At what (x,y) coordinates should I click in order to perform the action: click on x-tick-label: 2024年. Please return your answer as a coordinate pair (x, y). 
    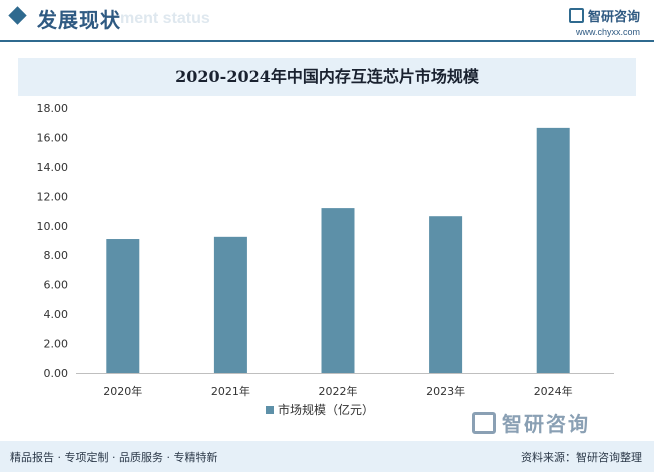
    Looking at the image, I should click on (553, 391).